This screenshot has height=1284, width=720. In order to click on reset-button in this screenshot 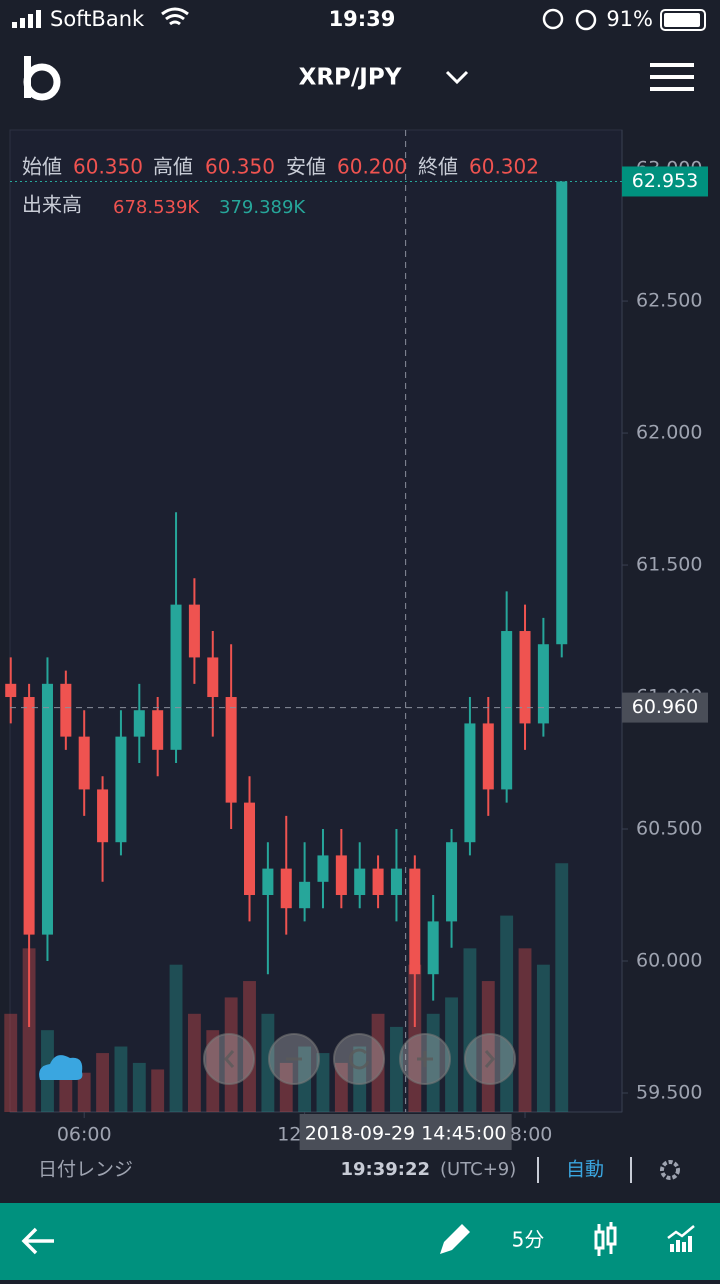, I will do `click(359, 1059)`.